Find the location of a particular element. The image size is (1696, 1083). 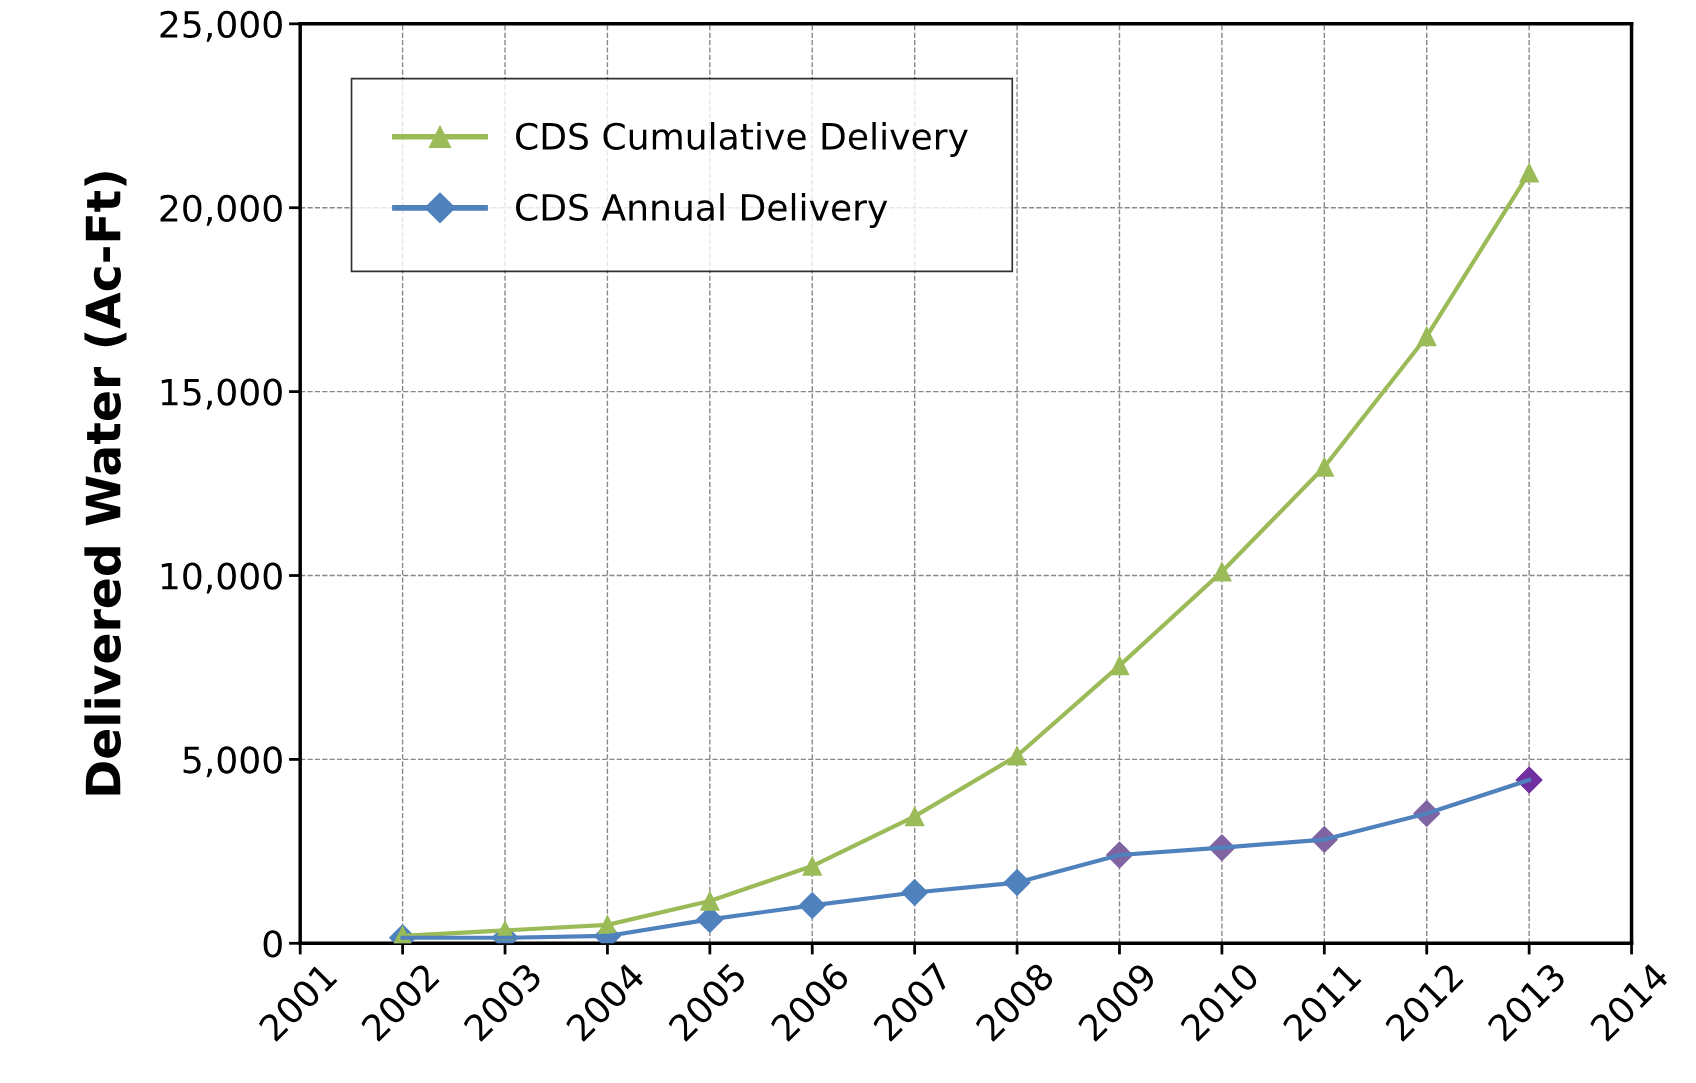

y-tick-label: 0 is located at coordinates (272, 944).